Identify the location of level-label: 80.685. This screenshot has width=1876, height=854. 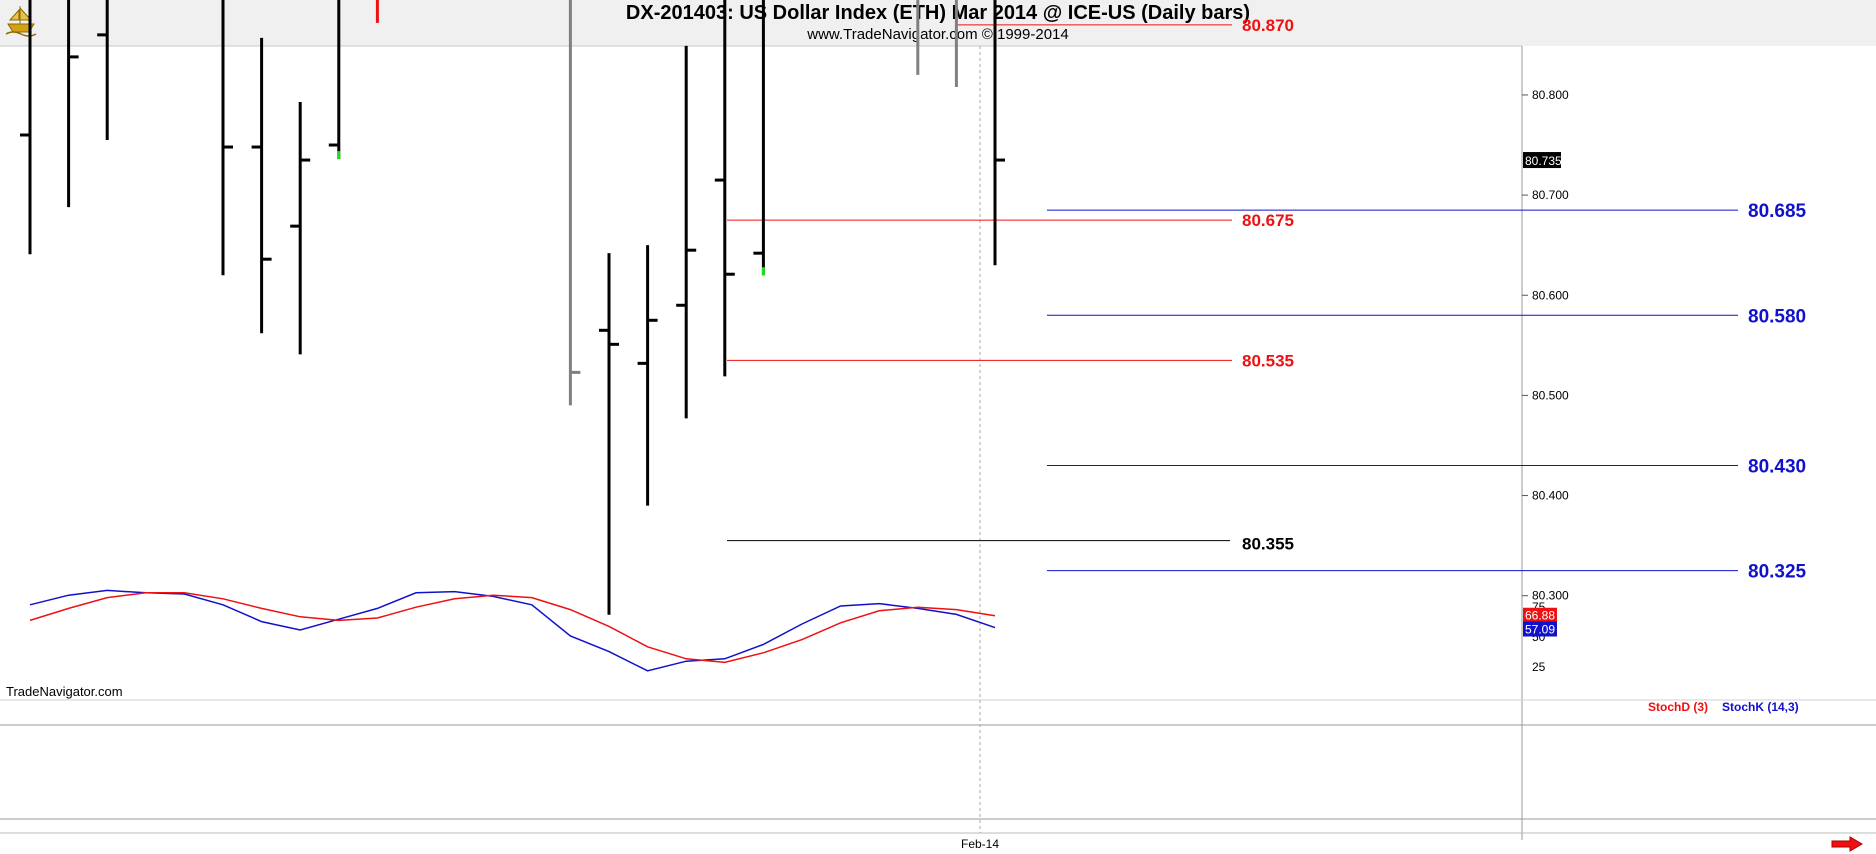
(1777, 211).